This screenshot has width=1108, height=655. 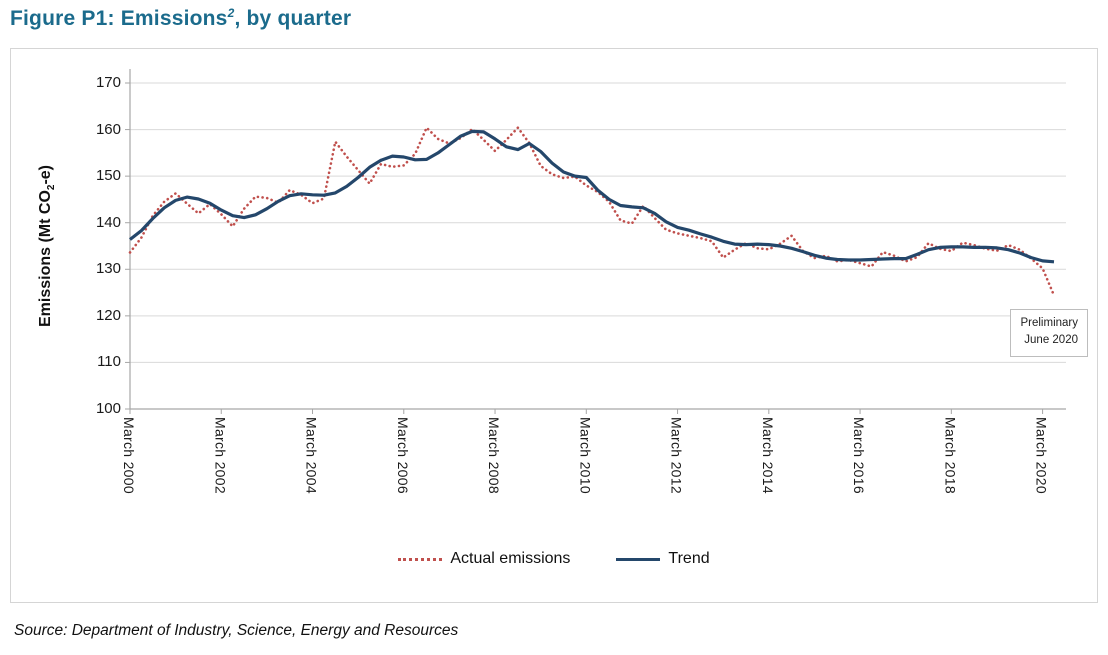 What do you see at coordinates (859, 455) in the screenshot?
I see `x-tick-label: March 2016` at bounding box center [859, 455].